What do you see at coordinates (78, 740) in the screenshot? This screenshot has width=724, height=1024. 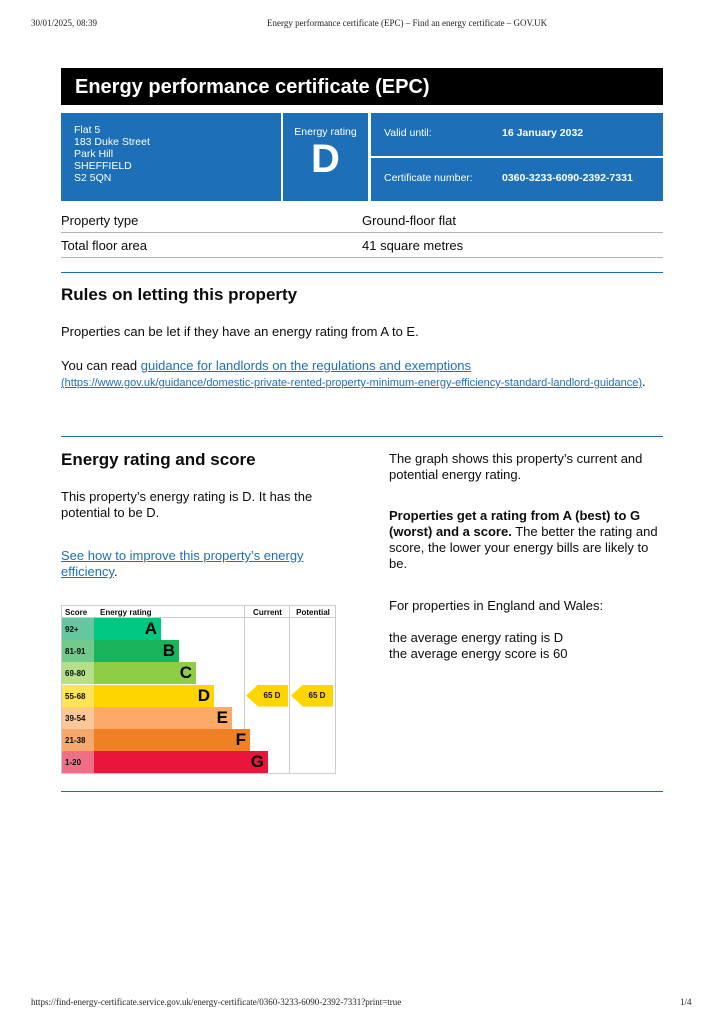 I see `score-band-F: 21-38` at bounding box center [78, 740].